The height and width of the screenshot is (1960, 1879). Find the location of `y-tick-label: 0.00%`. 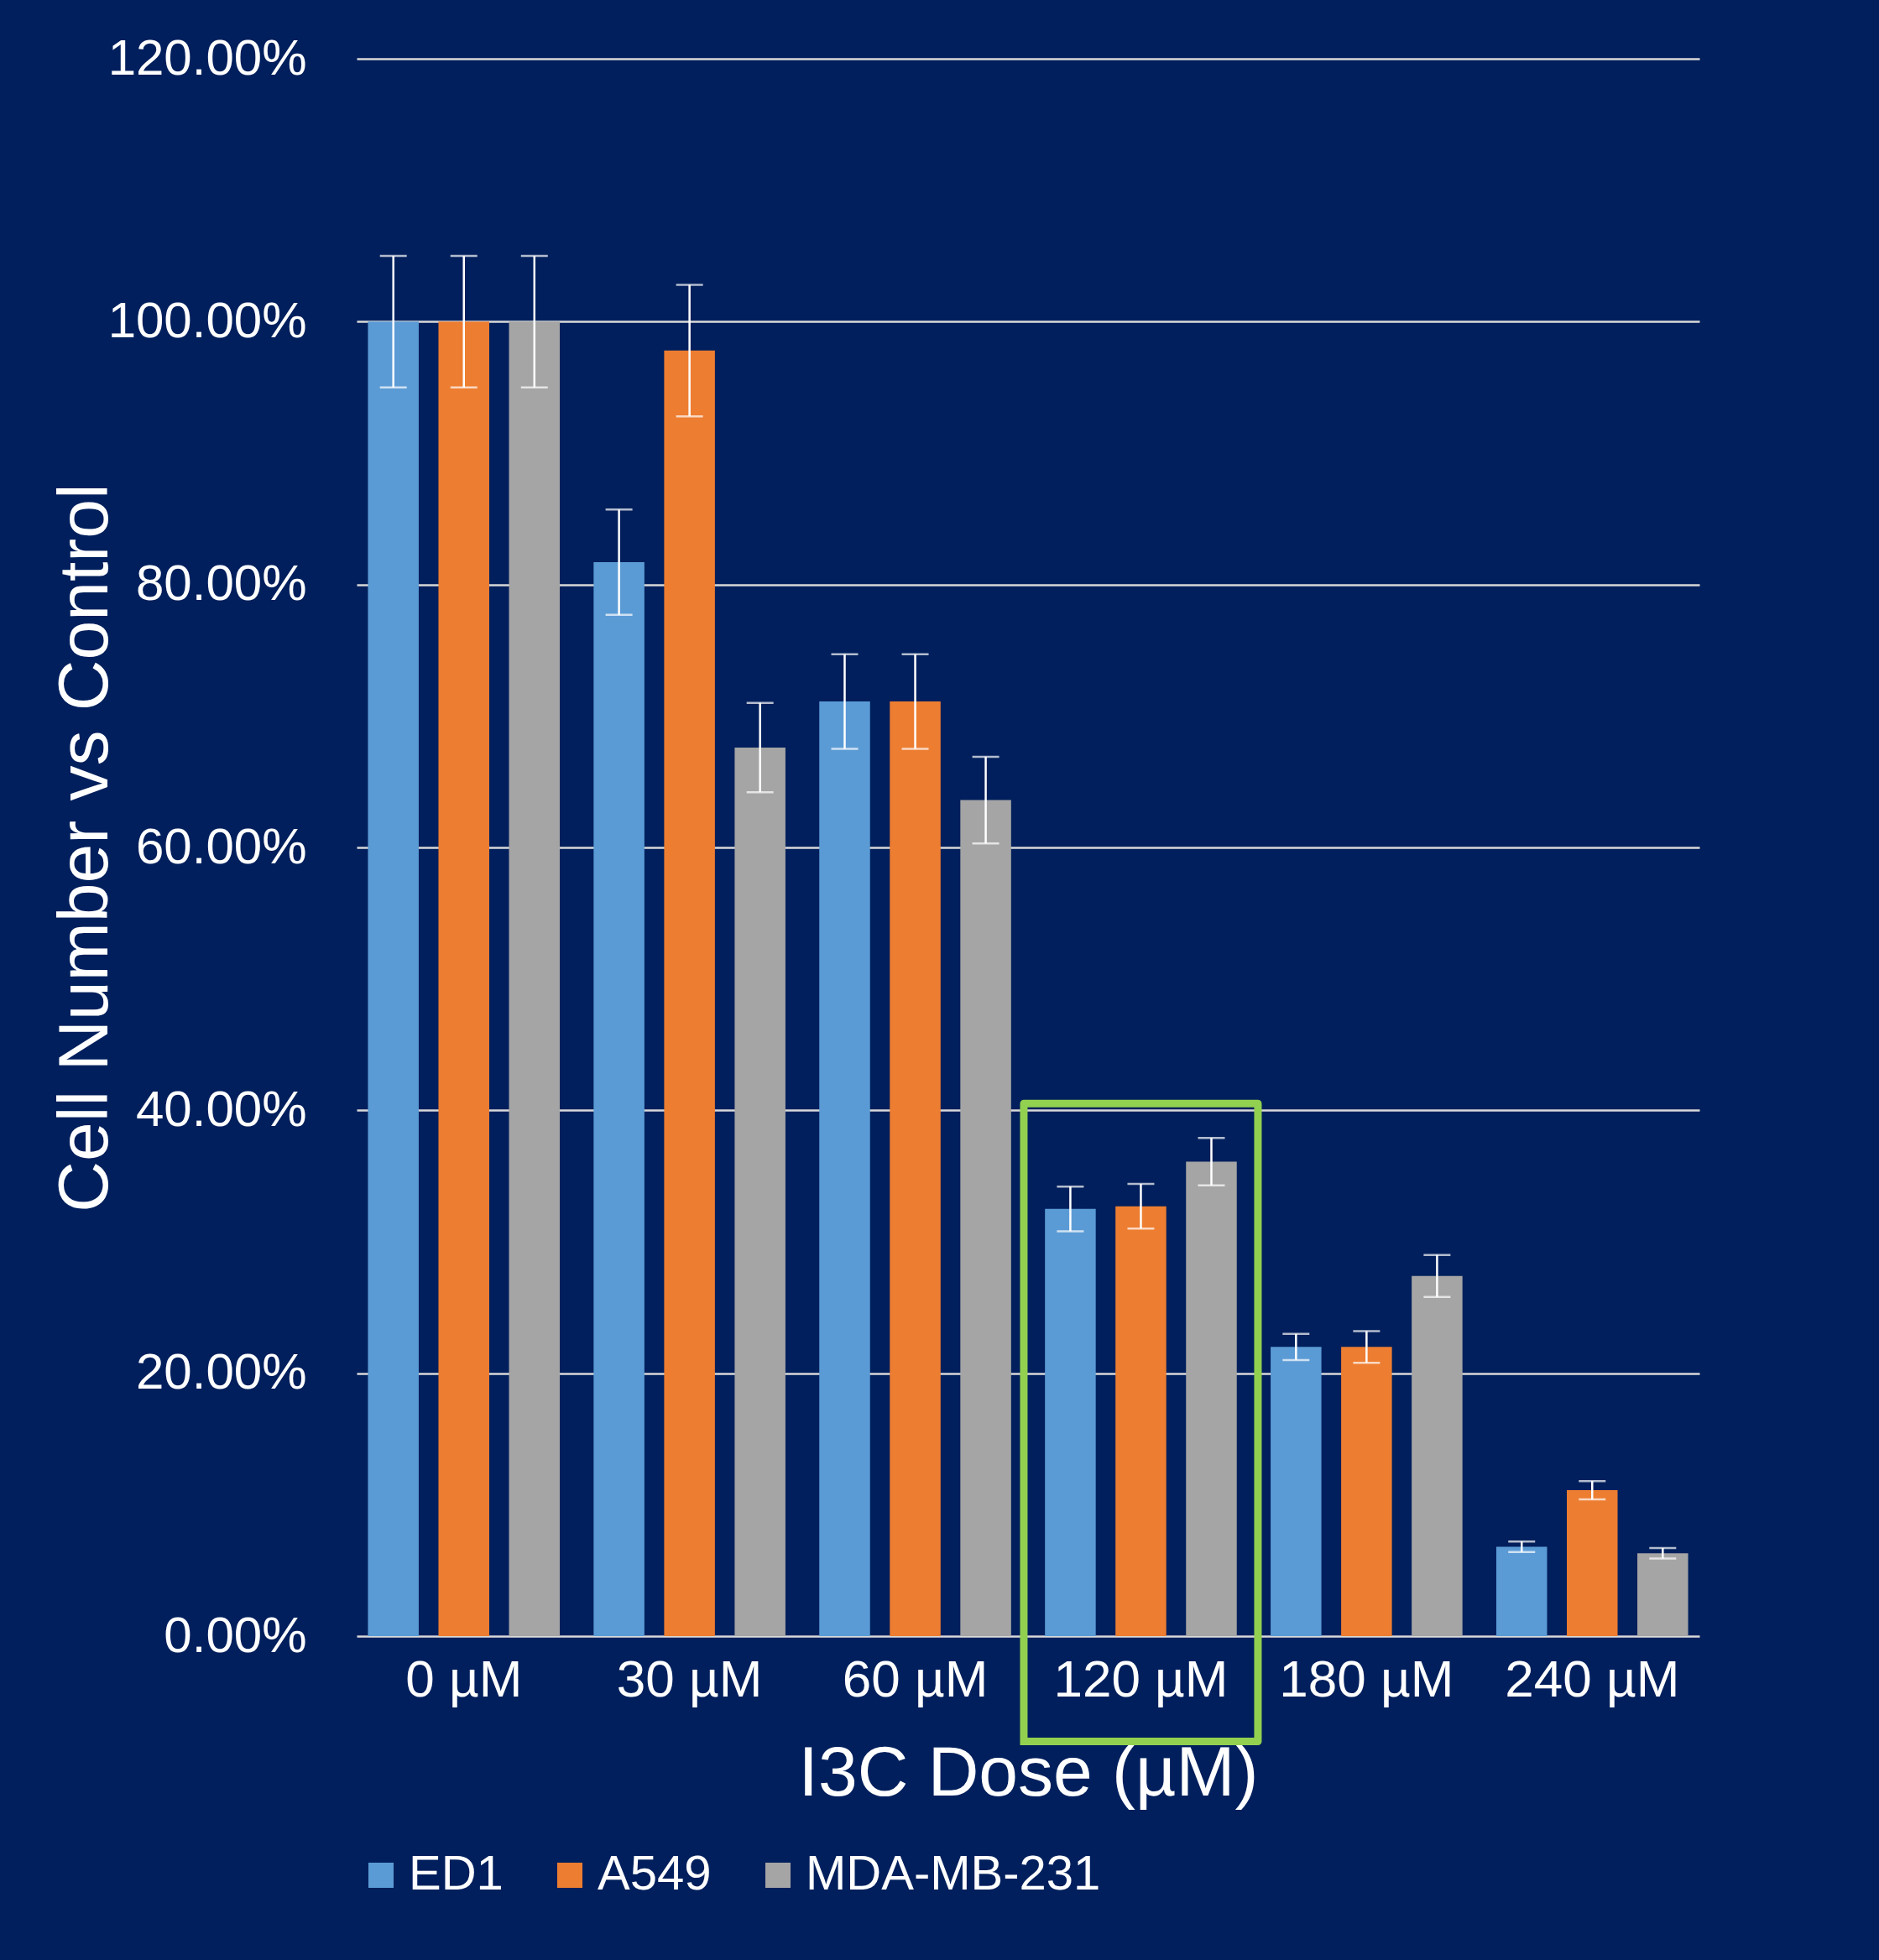

y-tick-label: 0.00% is located at coordinates (235, 1634).